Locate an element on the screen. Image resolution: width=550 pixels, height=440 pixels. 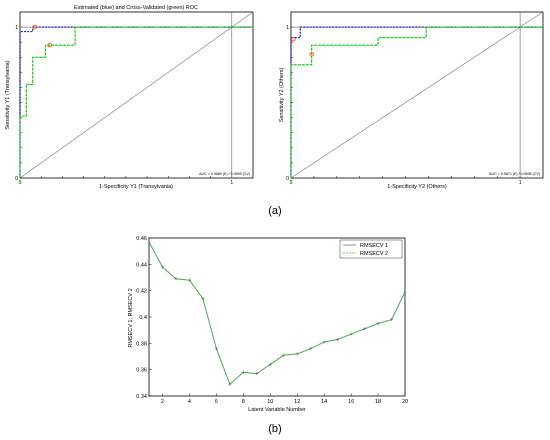
x-tick-label: 18 is located at coordinates (378, 402).